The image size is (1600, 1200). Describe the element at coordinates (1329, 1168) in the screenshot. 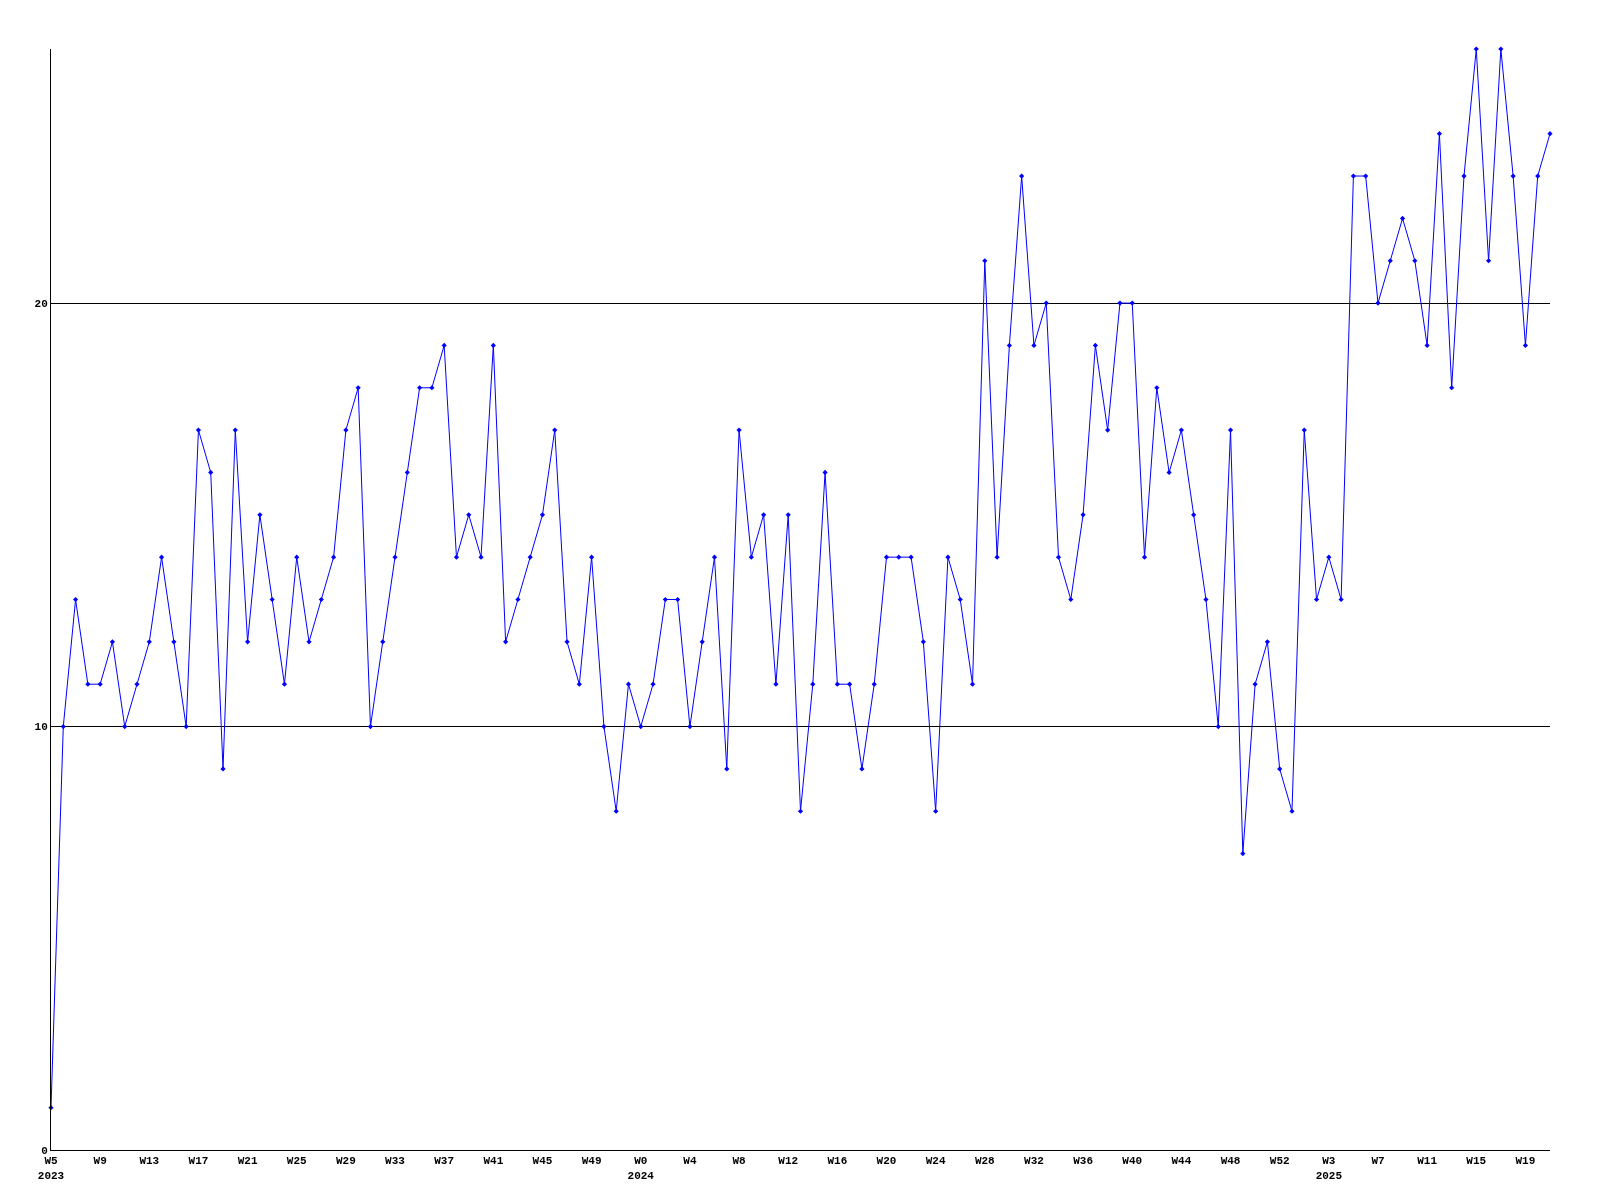

I see `x-tick-label: W3 2025` at that location.